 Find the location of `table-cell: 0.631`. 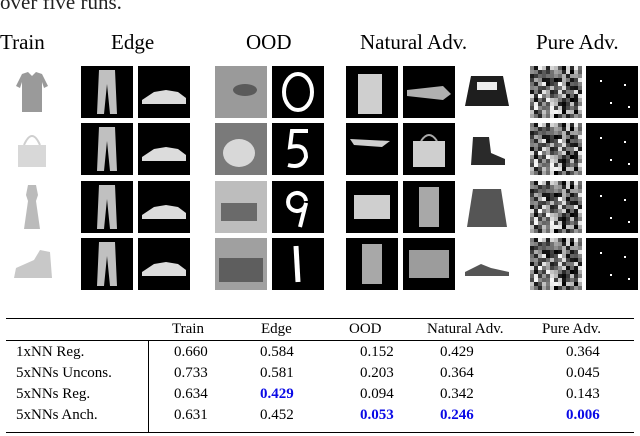

table-cell: 0.631 is located at coordinates (191, 415).